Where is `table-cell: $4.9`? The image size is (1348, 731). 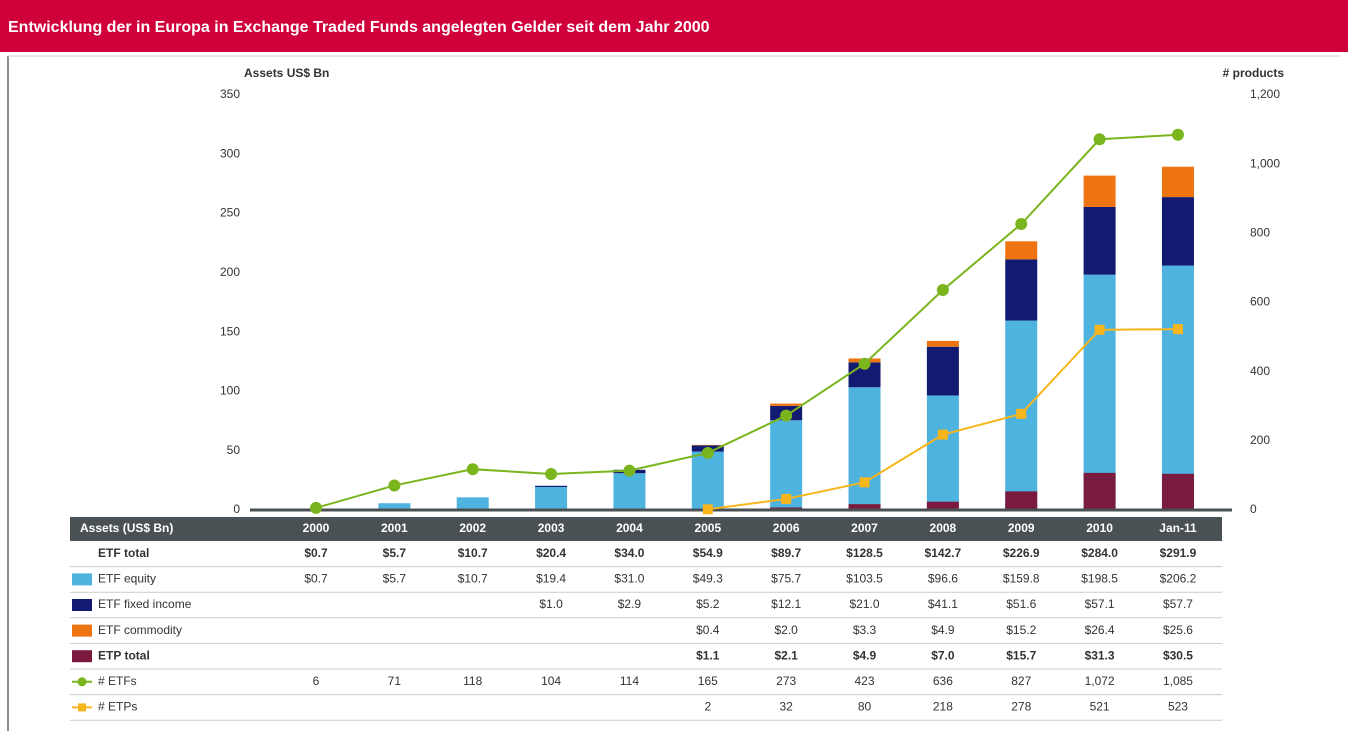 table-cell: $4.9 is located at coordinates (943, 630).